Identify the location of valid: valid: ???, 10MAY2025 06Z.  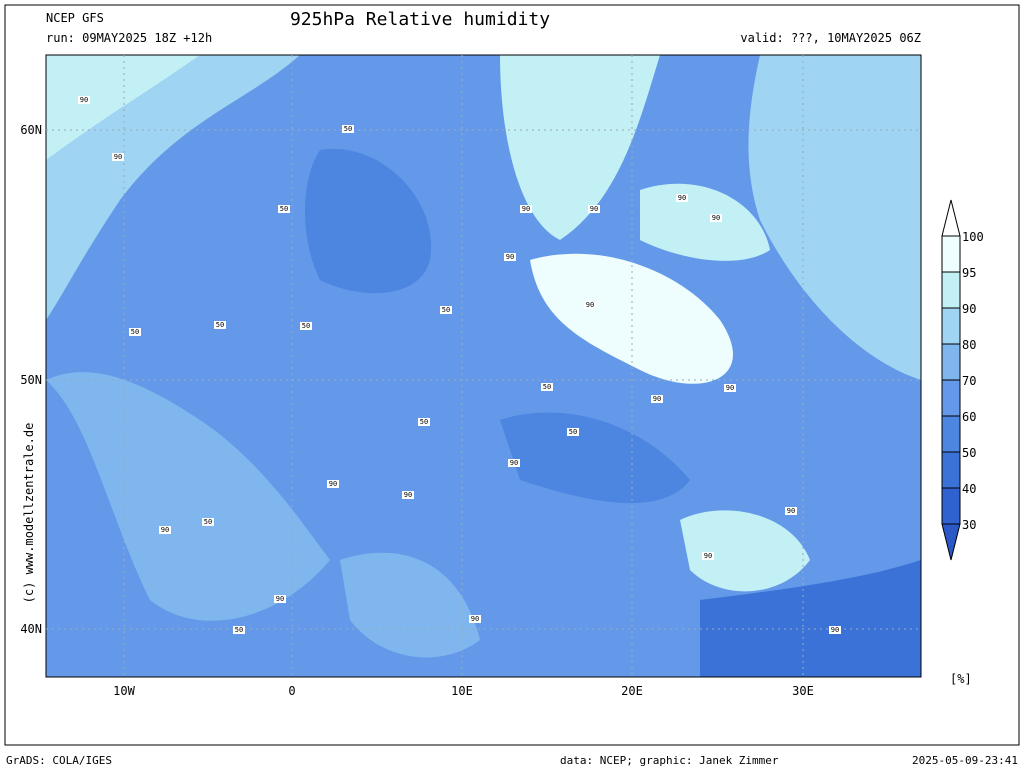
(830, 38).